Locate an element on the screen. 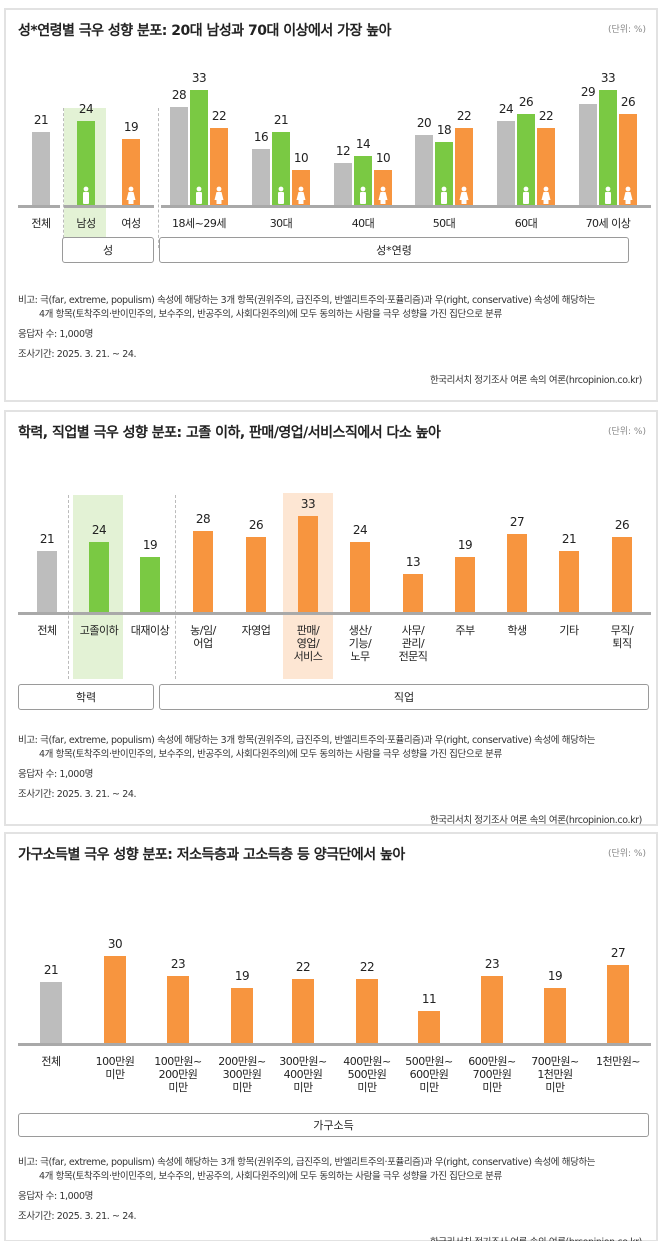 This screenshot has height=1241, width=660. value-label: 11 is located at coordinates (429, 999).